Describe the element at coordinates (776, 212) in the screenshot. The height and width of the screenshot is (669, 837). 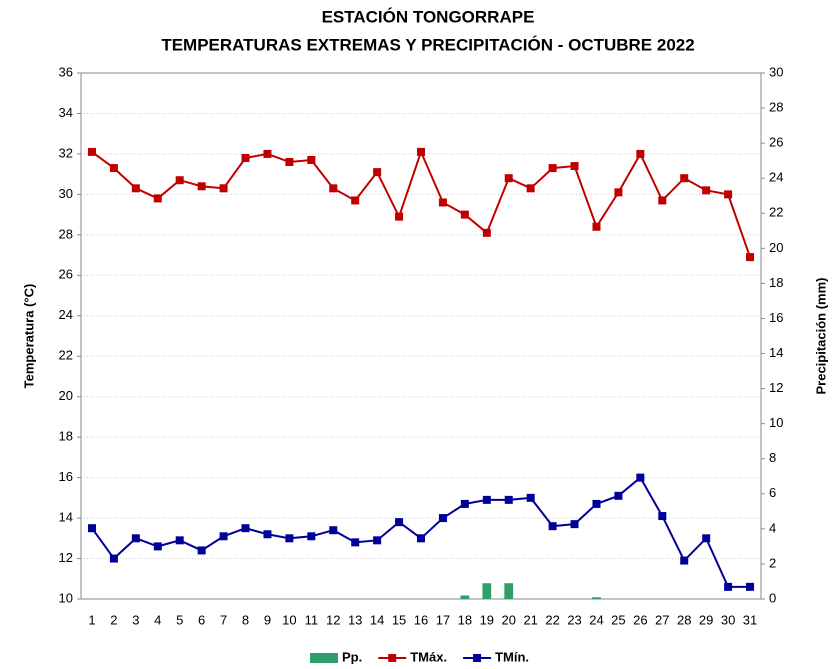
I see `y2-tick-label: 22` at that location.